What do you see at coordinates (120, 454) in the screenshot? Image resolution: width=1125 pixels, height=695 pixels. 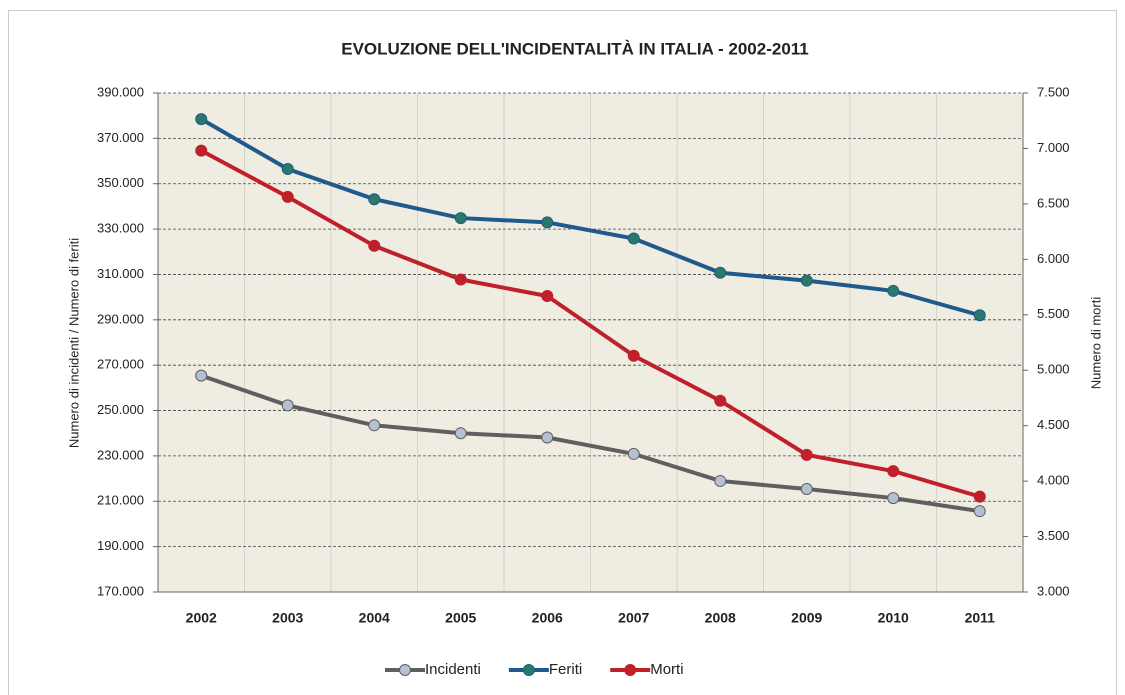 I see `y-tick-label: 230.000` at bounding box center [120, 454].